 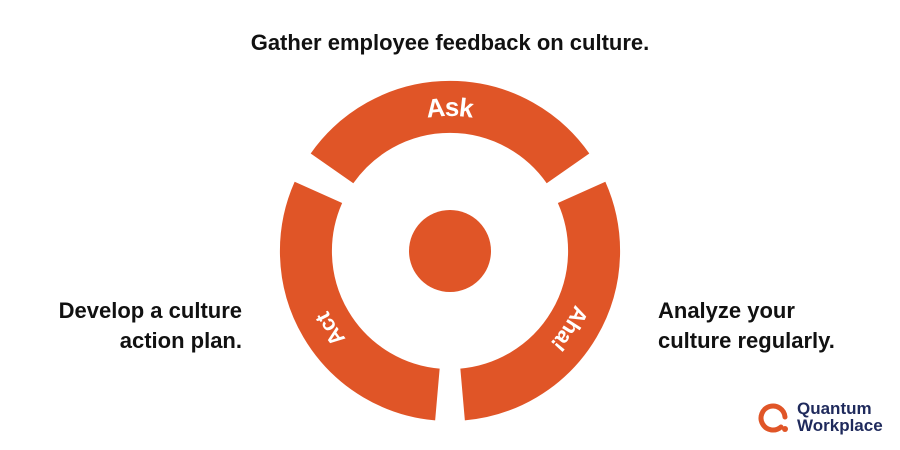 What do you see at coordinates (131, 326) in the screenshot?
I see `caption-act: Develop a culture action plan.` at bounding box center [131, 326].